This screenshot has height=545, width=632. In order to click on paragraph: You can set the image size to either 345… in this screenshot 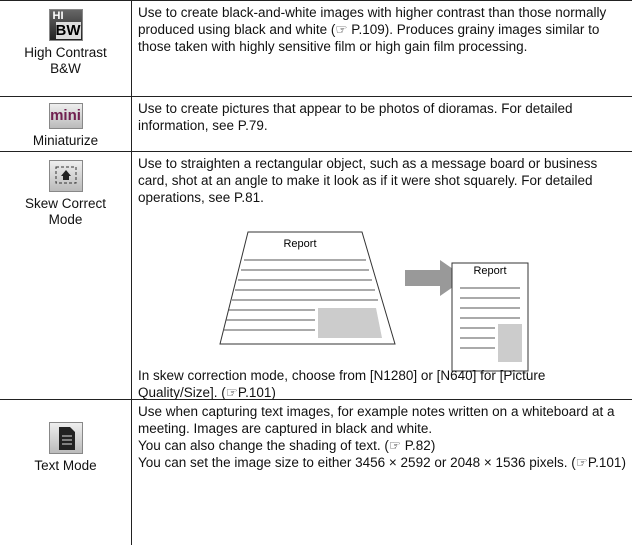, I will do `click(382, 462)`.